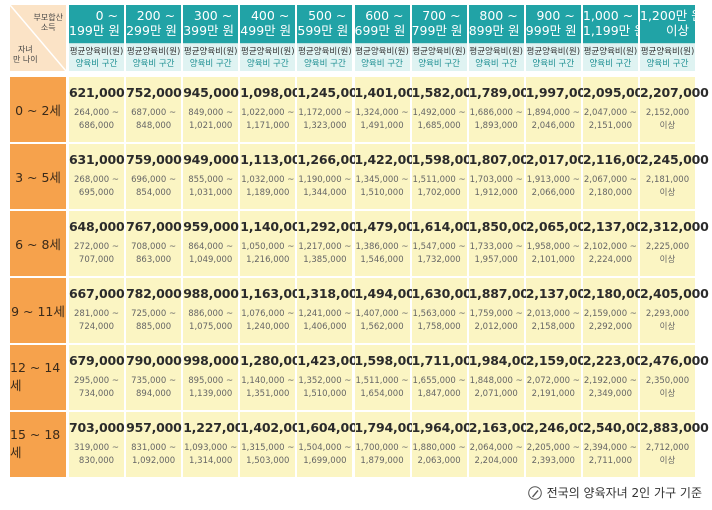 The width and height of the screenshot is (712, 510). I want to click on table-cell: 1,227,000 1,093,000 ~ 1,314,000, so click(217, 444).